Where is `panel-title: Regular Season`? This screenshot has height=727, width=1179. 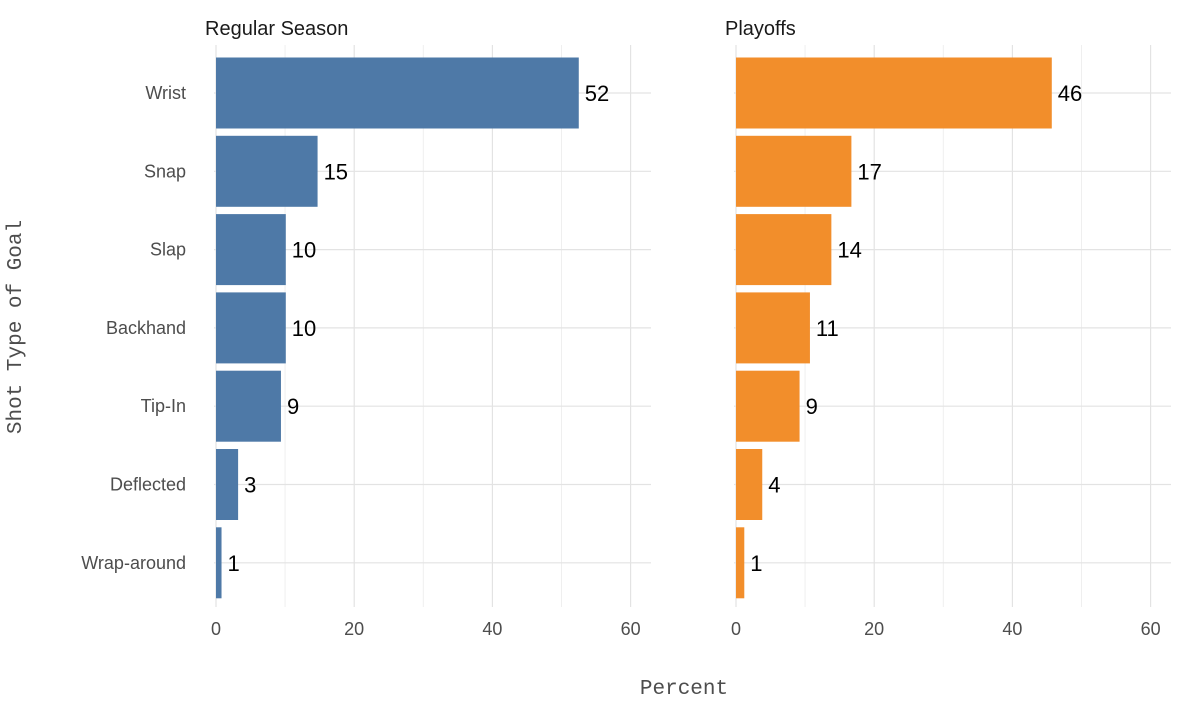 panel-title: Regular Season is located at coordinates (276, 29).